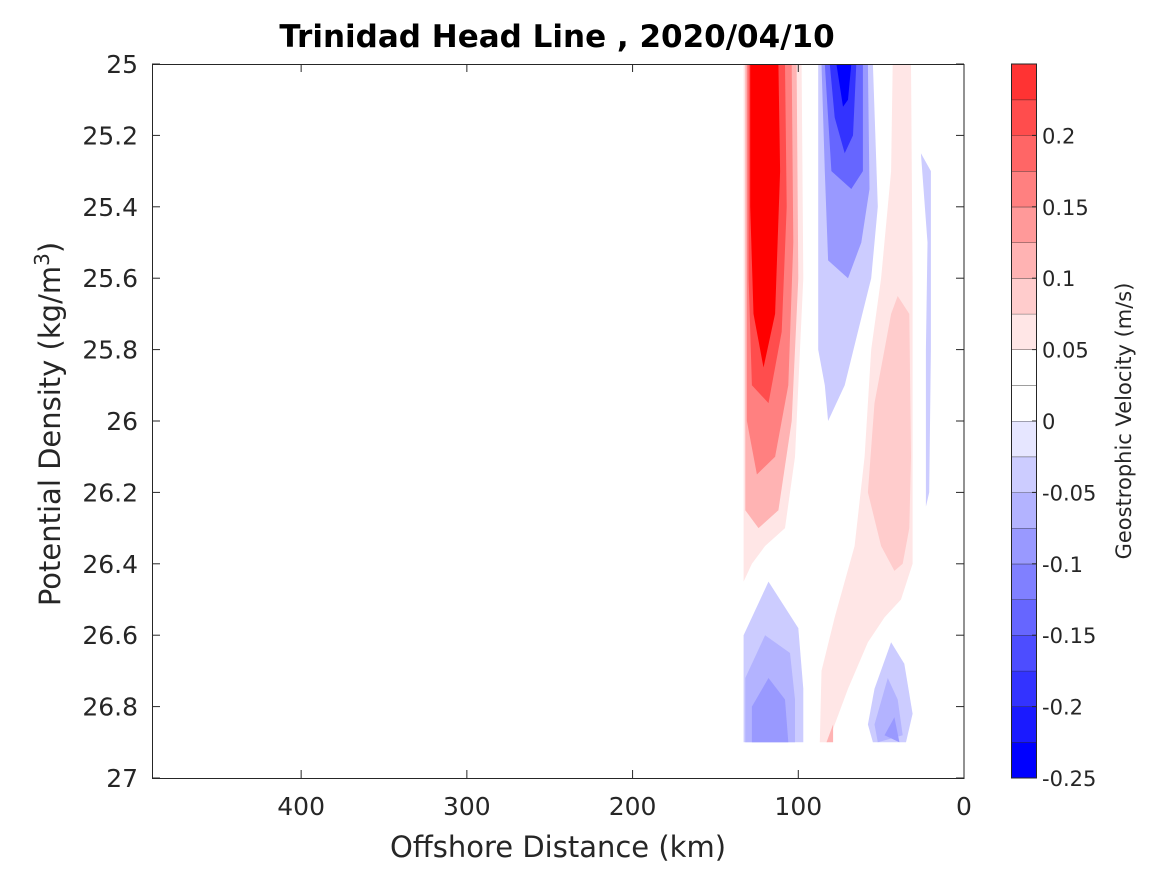 Image resolution: width=1167 pixels, height=875 pixels. I want to click on colorbar-tick-label: 0.15, so click(1065, 208).